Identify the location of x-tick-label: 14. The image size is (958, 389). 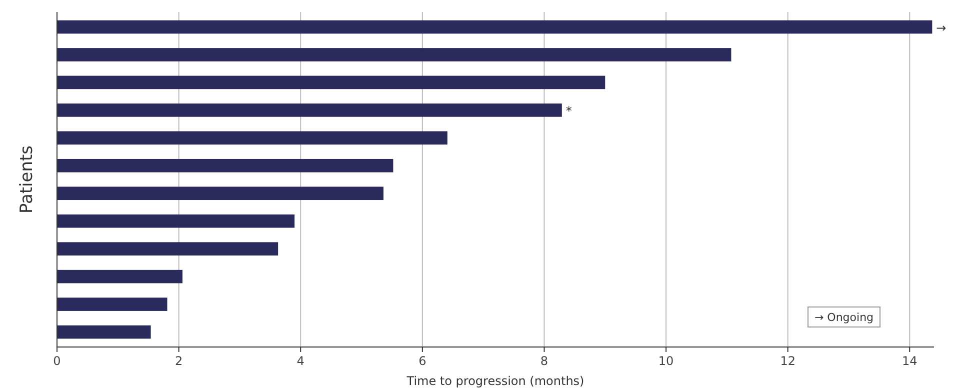
(910, 361).